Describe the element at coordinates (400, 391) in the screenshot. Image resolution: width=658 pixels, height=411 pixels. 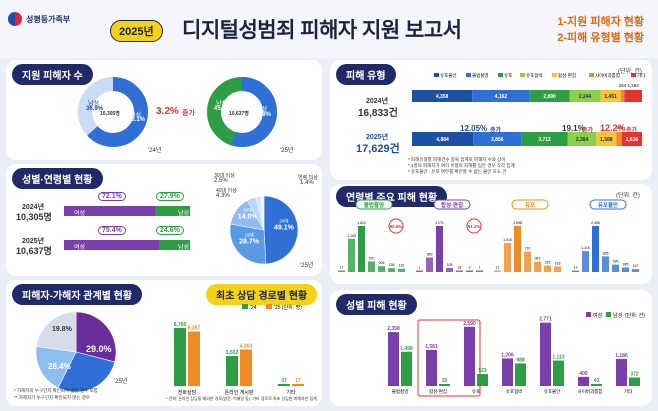
I see `sex-type-category: 불법촬영` at that location.